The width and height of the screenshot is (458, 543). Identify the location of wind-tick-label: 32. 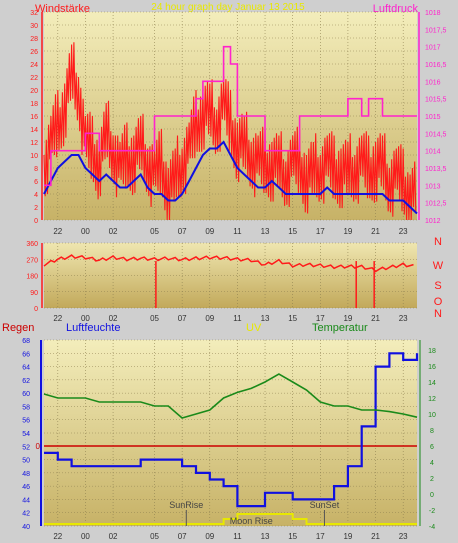
(34, 13).